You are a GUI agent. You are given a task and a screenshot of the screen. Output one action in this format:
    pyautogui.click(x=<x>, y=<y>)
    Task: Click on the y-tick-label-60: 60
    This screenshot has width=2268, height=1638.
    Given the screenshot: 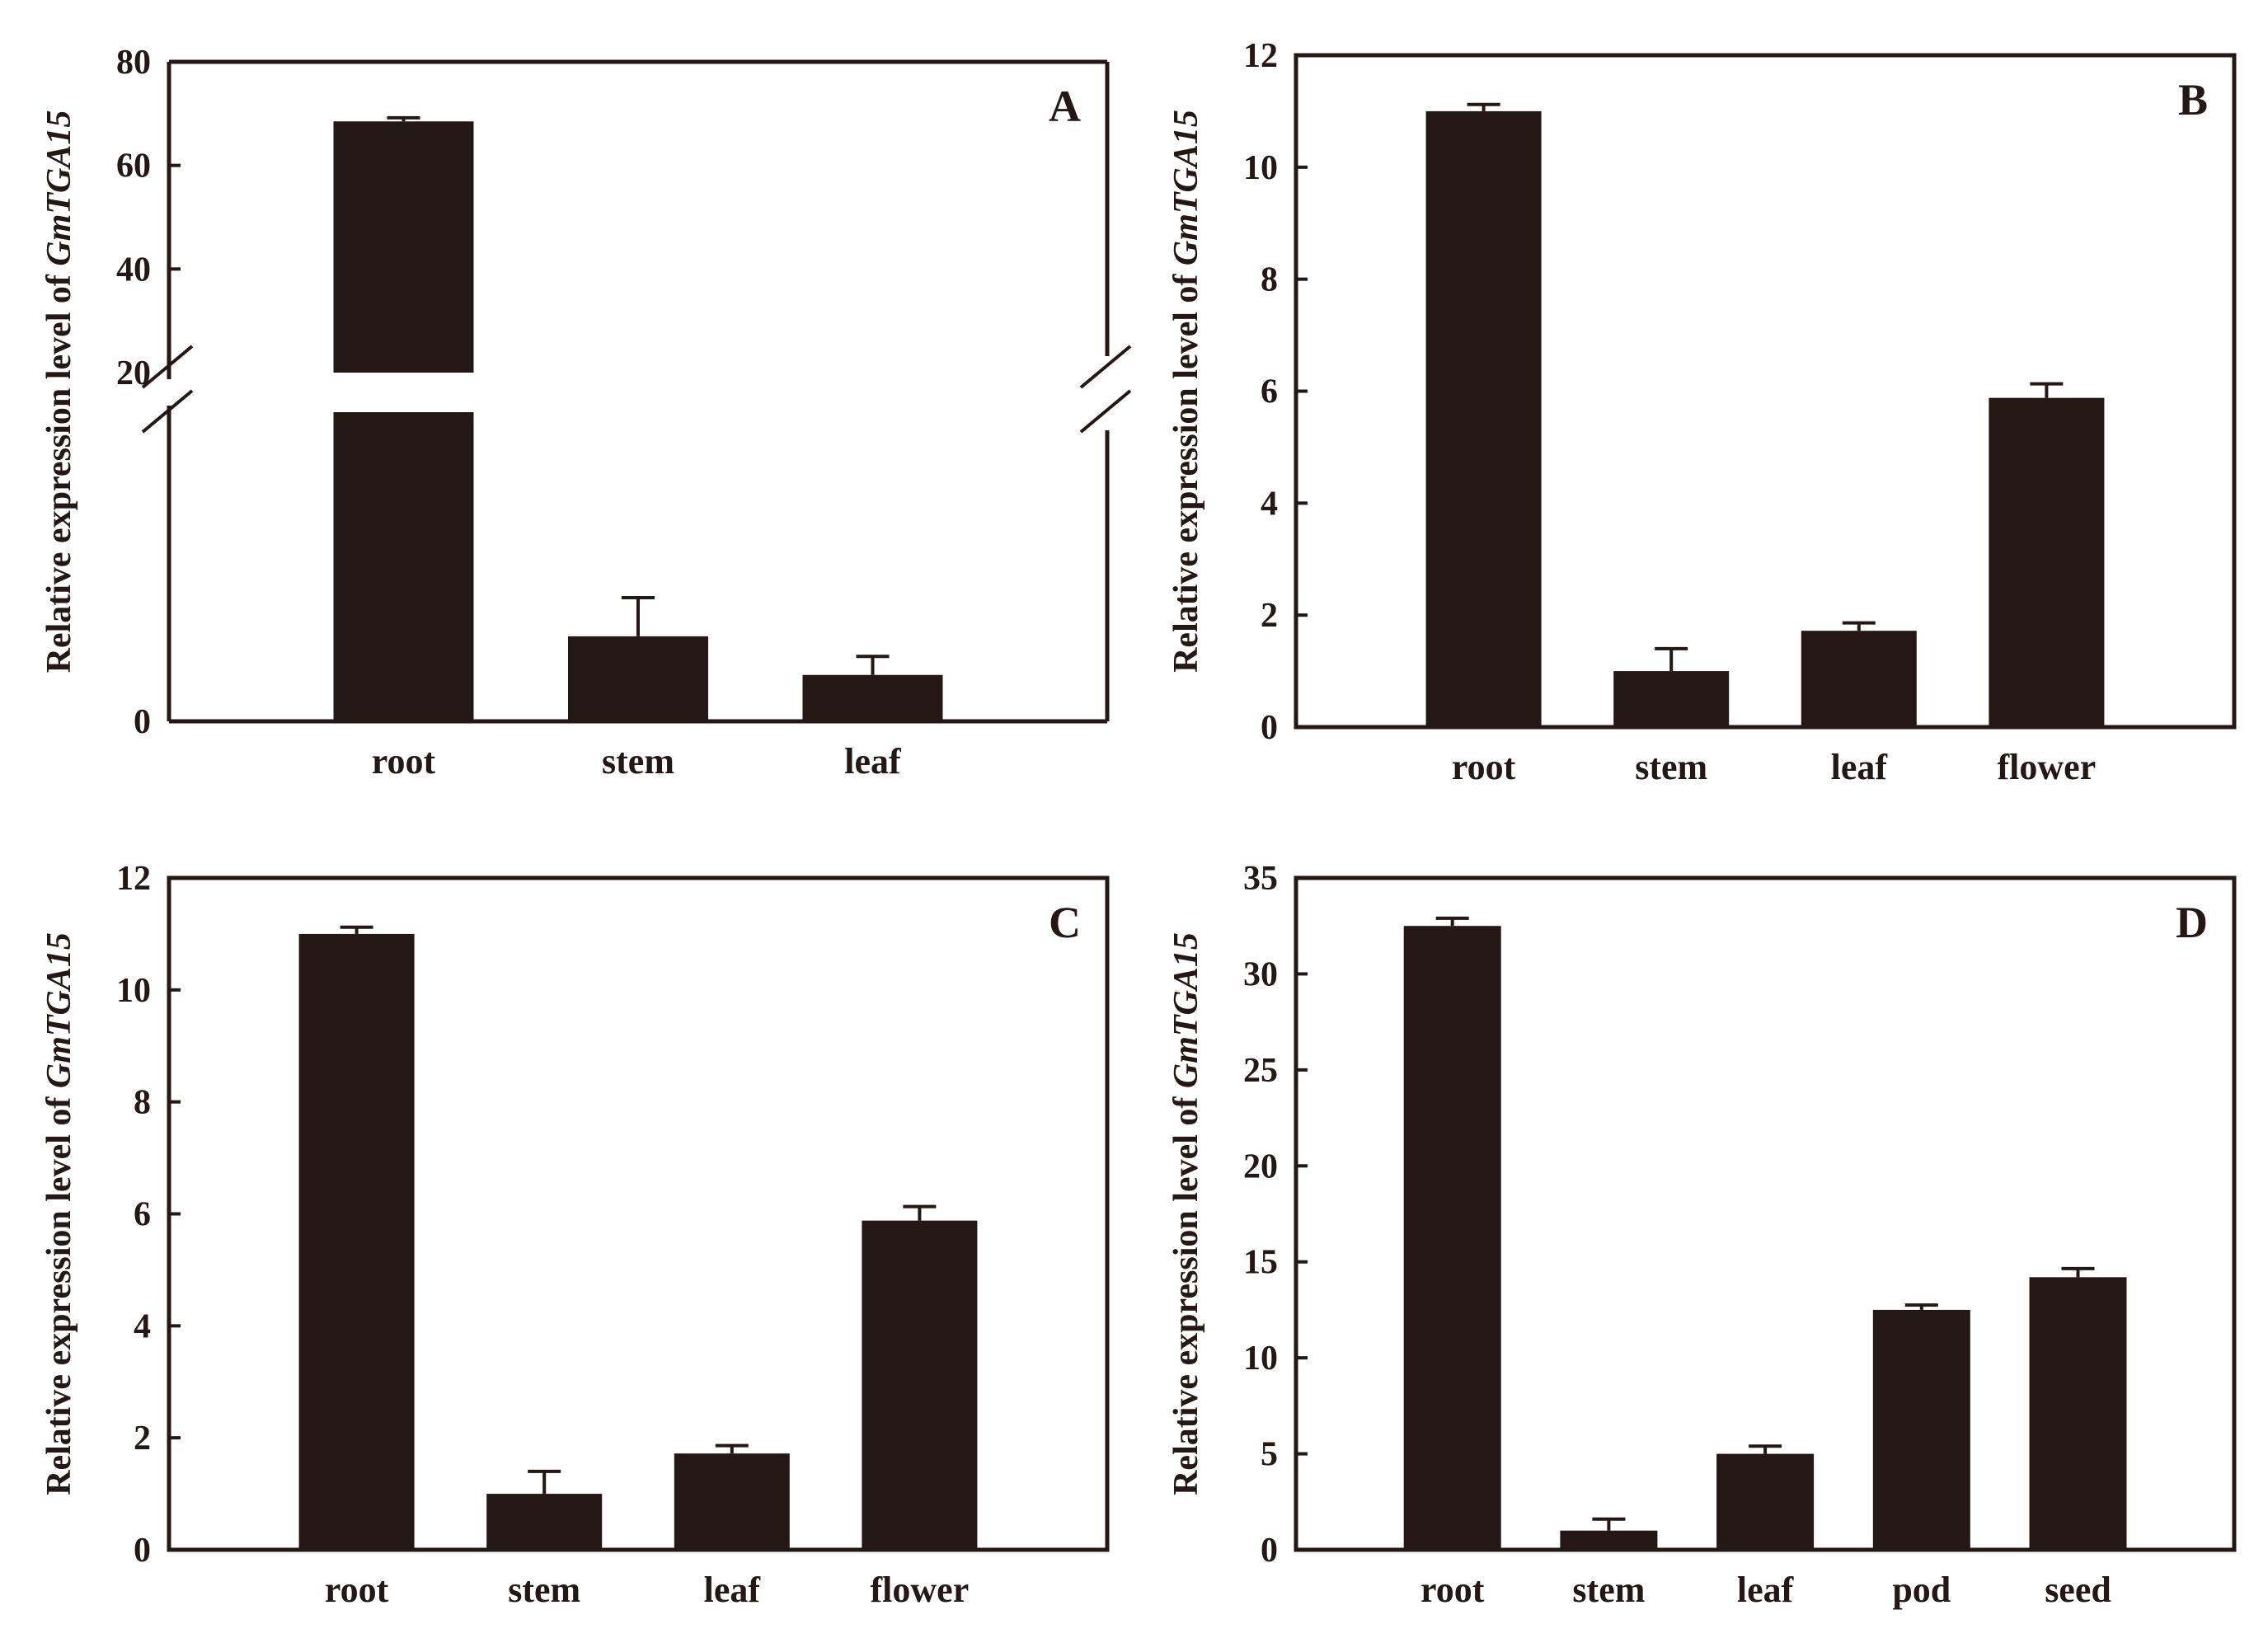 What is the action you would take?
    pyautogui.click(x=134, y=166)
    